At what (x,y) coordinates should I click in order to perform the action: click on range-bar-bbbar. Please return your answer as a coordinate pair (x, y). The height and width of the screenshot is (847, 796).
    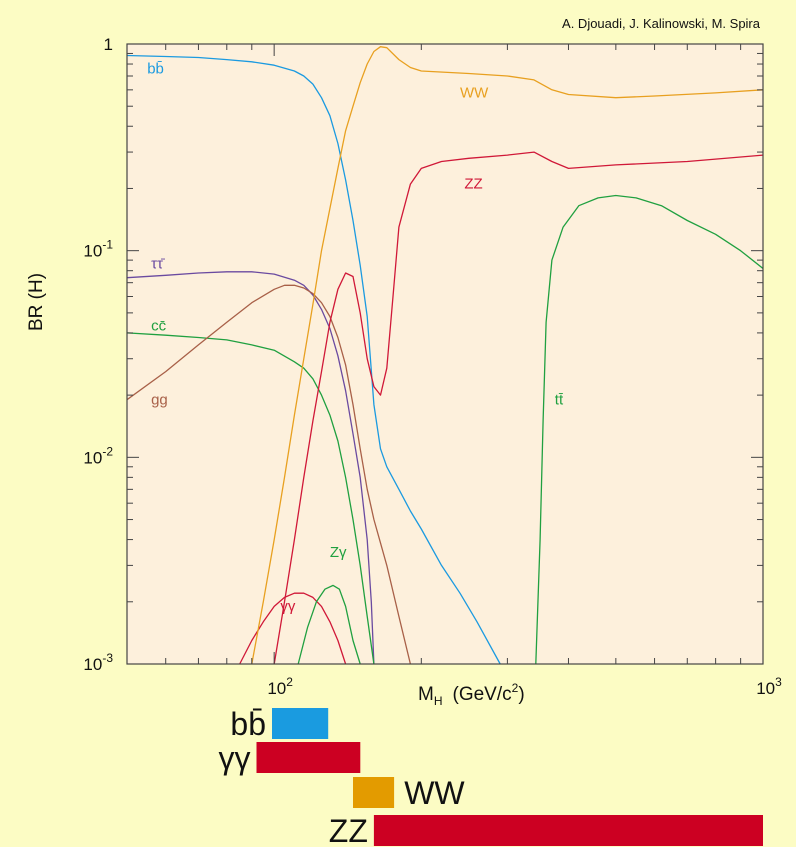
    Looking at the image, I should click on (300, 723).